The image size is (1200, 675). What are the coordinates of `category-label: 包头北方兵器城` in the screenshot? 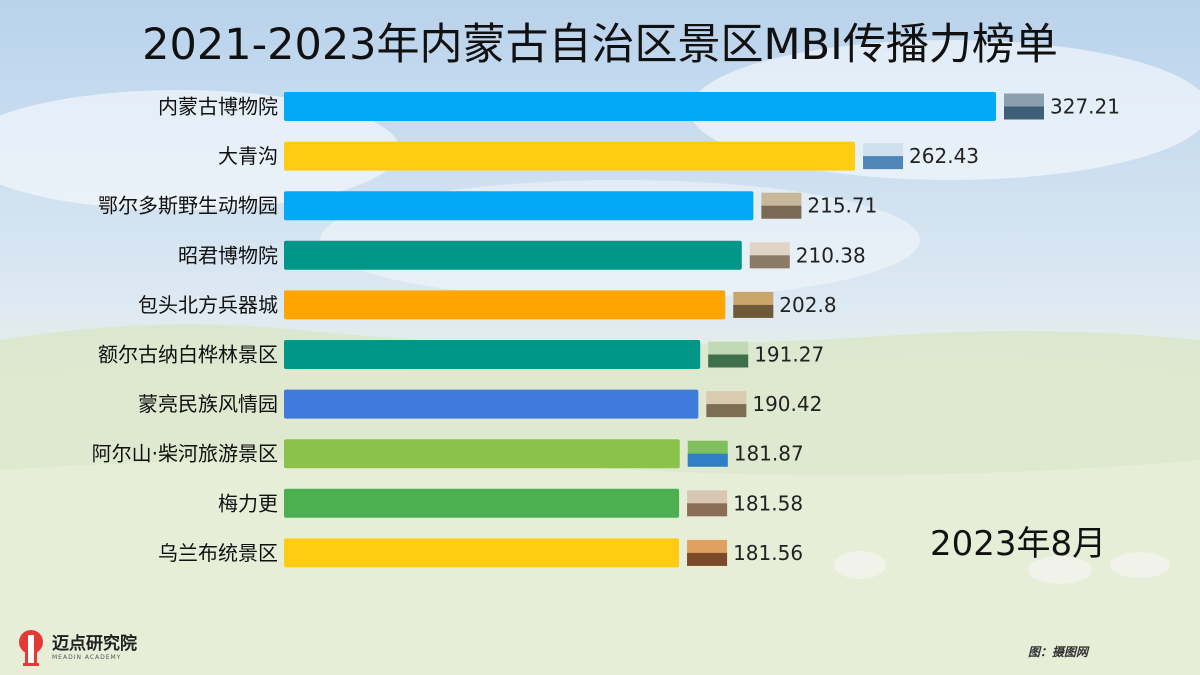 It's located at (208, 305).